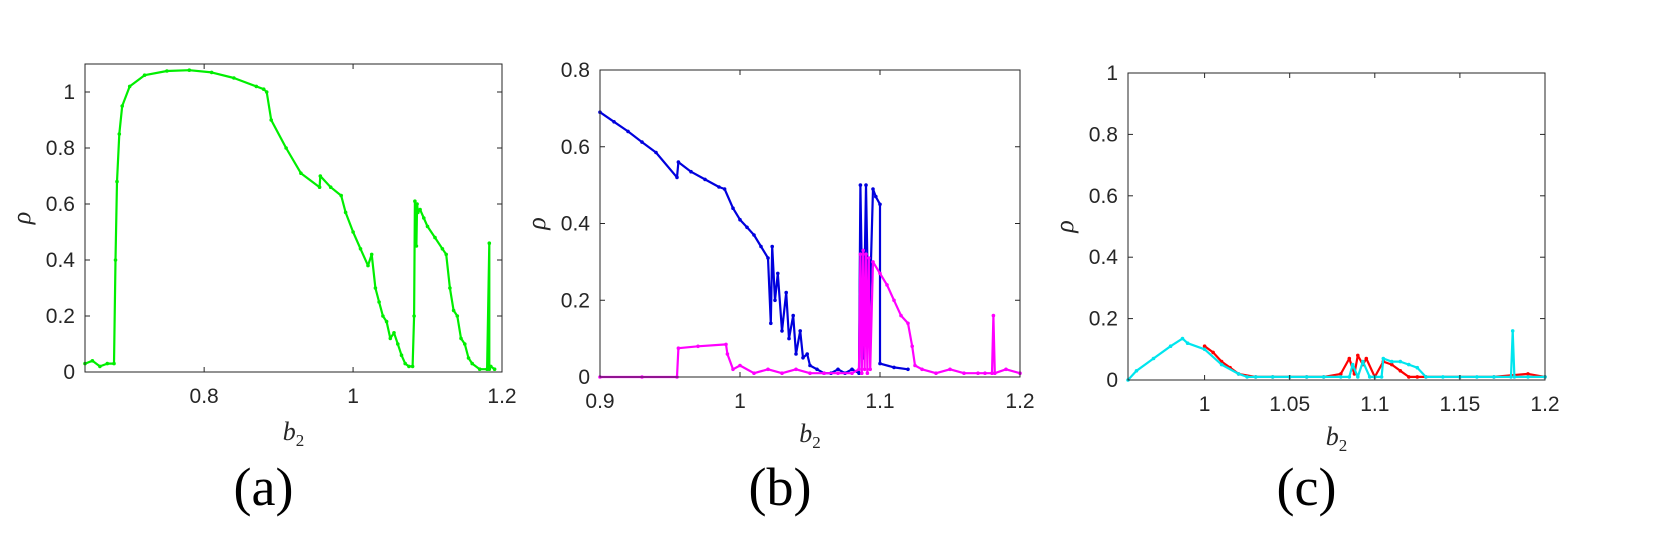 The image size is (1661, 550). I want to click on x-axis-label-subscript: 2, so click(816, 442).